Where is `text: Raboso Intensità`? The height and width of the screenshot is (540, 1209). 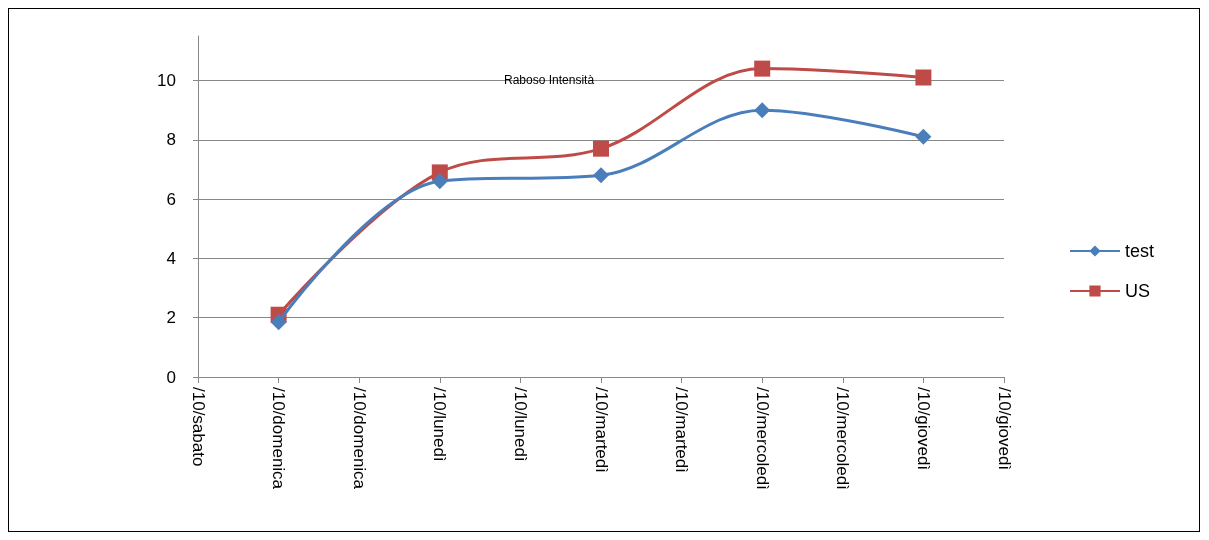
text: Raboso Intensità is located at coordinates (549, 80).